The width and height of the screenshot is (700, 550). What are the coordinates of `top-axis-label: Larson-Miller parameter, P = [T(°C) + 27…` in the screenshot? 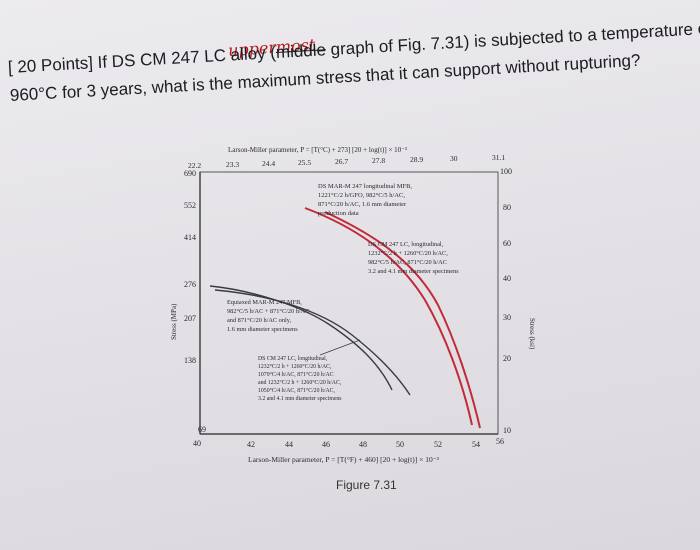 It's located at (317, 150).